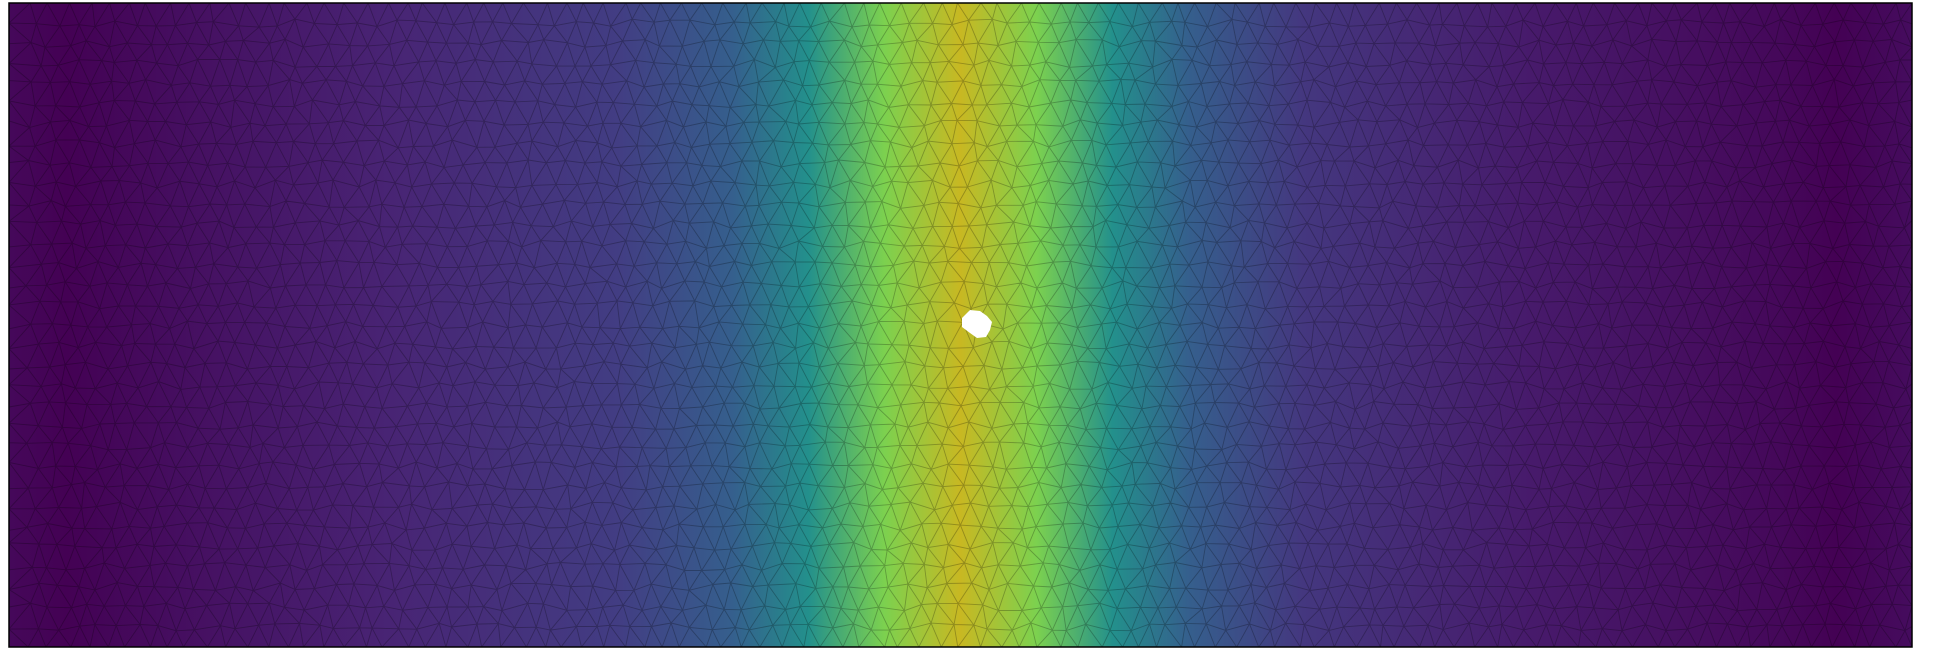  Describe the element at coordinates (977, 324) in the screenshot. I see `mesh-hole` at that location.